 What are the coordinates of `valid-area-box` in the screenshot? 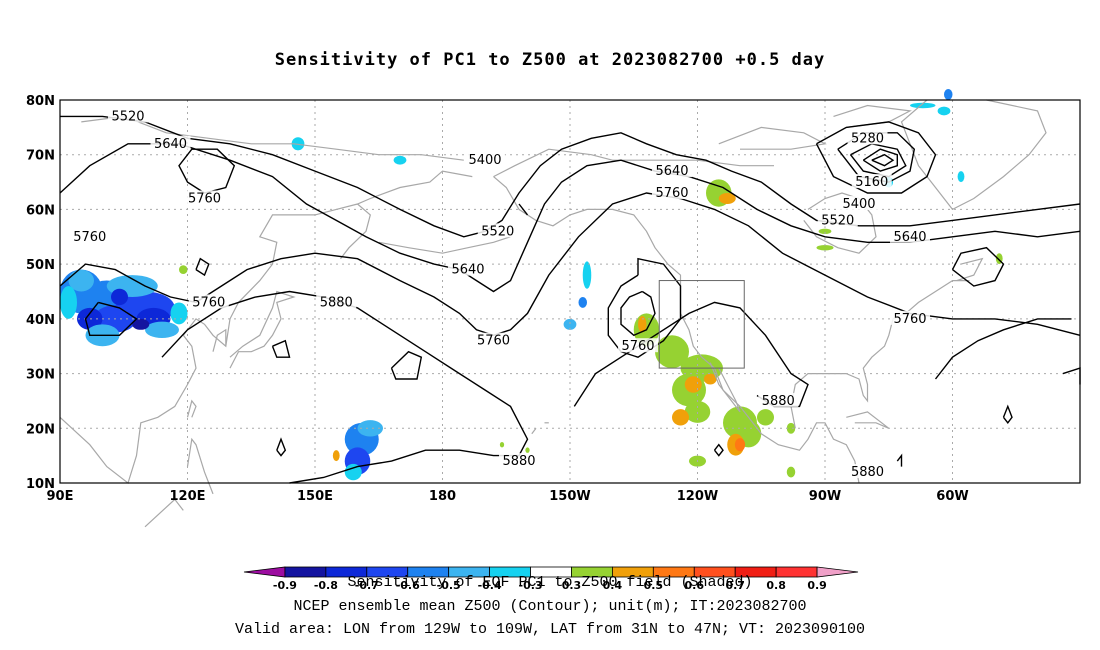 It's located at (701, 324).